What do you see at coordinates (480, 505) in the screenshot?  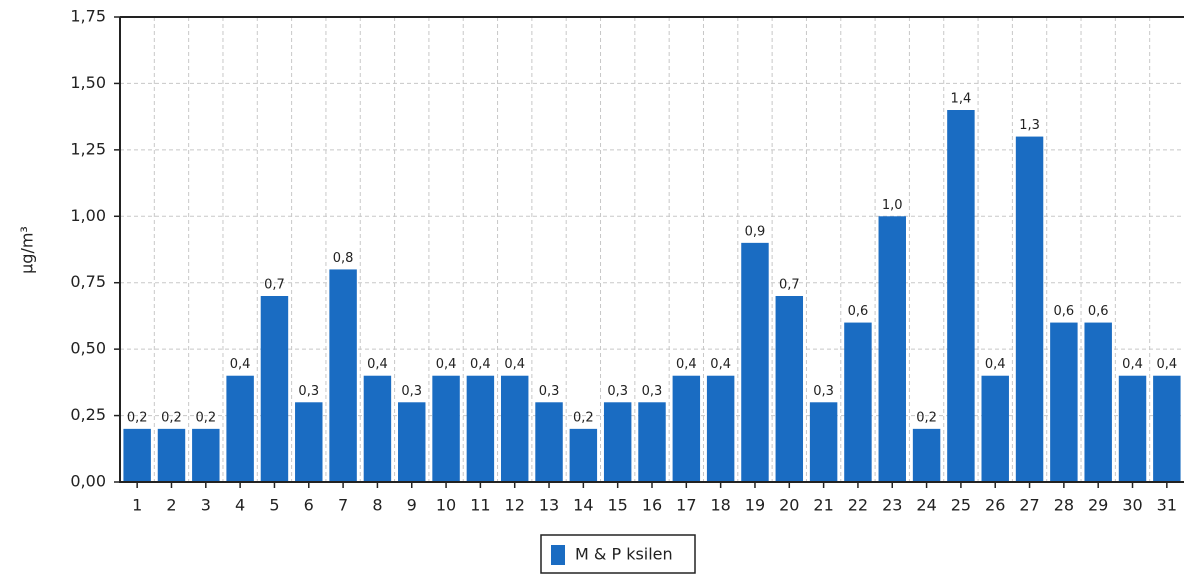 I see `x-tick-label: 11` at bounding box center [480, 505].